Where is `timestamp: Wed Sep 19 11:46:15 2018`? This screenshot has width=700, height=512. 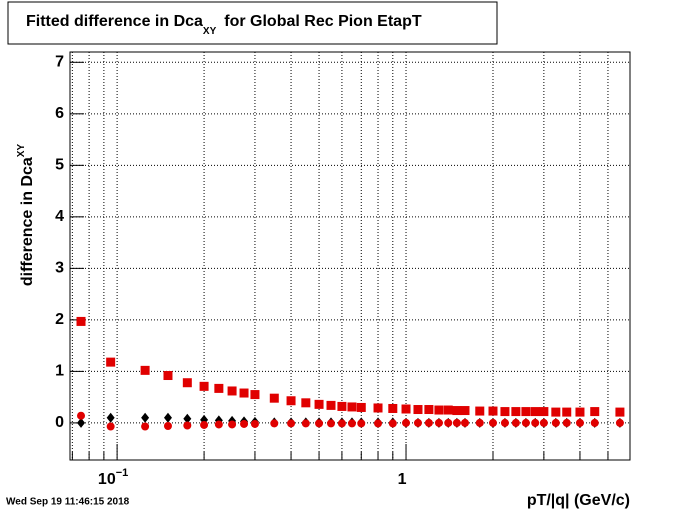 timestamp: Wed Sep 19 11:46:15 2018 is located at coordinates (68, 502).